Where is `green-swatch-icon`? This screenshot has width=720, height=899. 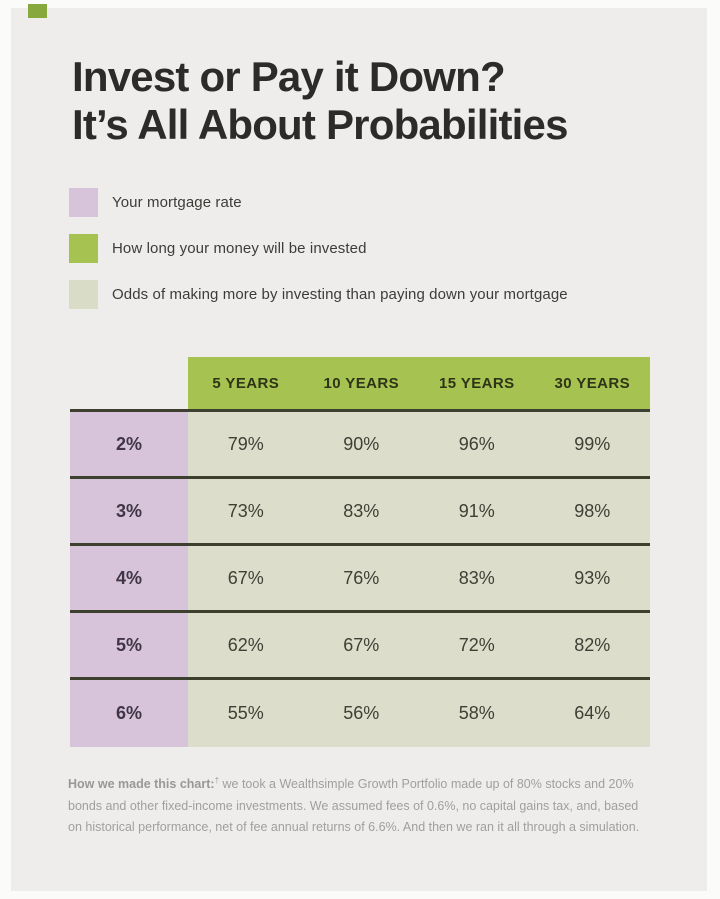
green-swatch-icon is located at coordinates (83, 248).